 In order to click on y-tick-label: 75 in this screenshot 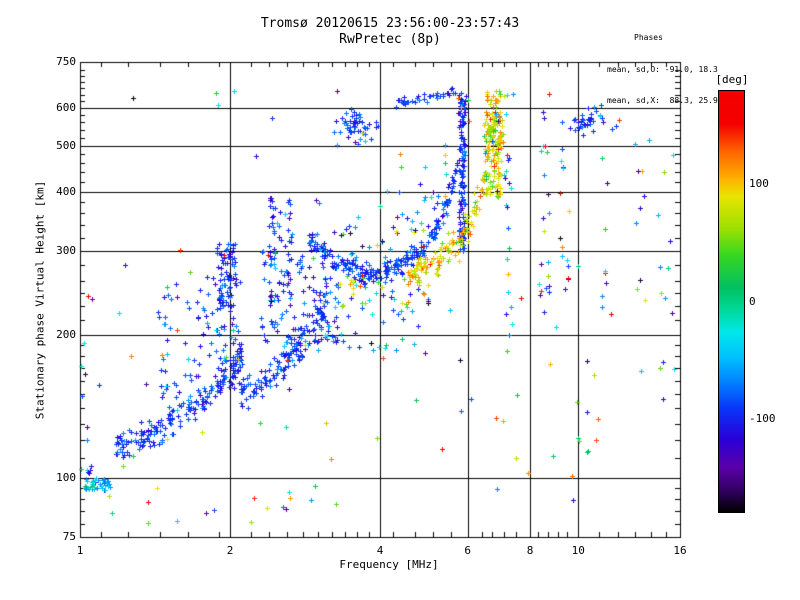, I will do `click(69, 536)`.